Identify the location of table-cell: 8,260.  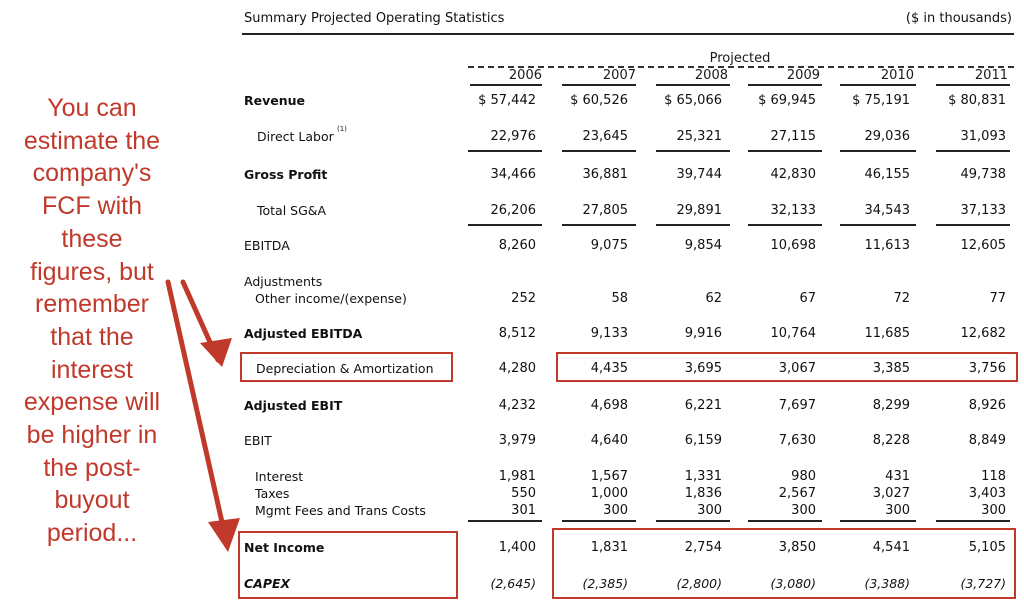
(517, 245).